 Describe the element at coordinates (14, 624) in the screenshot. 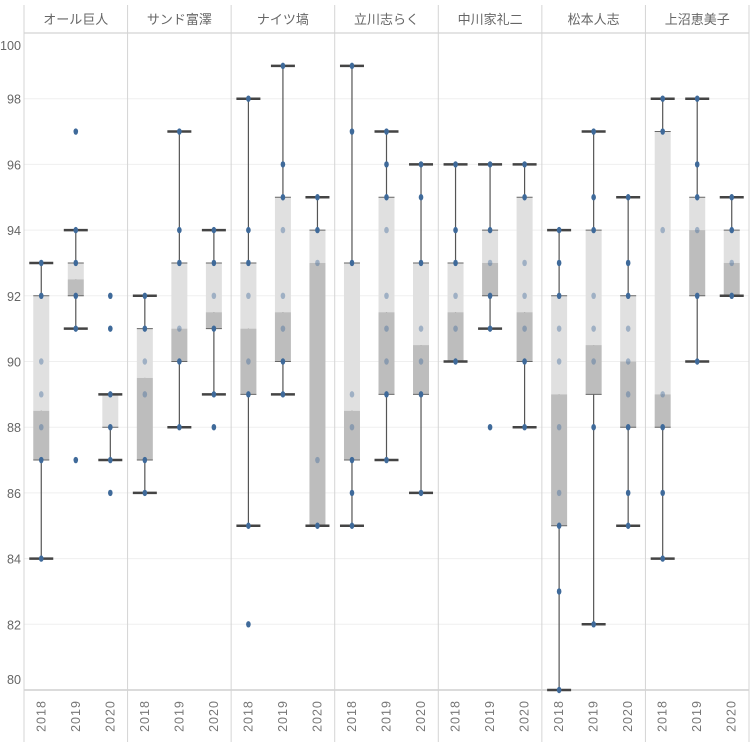

I see `y-tick-label: 82` at that location.